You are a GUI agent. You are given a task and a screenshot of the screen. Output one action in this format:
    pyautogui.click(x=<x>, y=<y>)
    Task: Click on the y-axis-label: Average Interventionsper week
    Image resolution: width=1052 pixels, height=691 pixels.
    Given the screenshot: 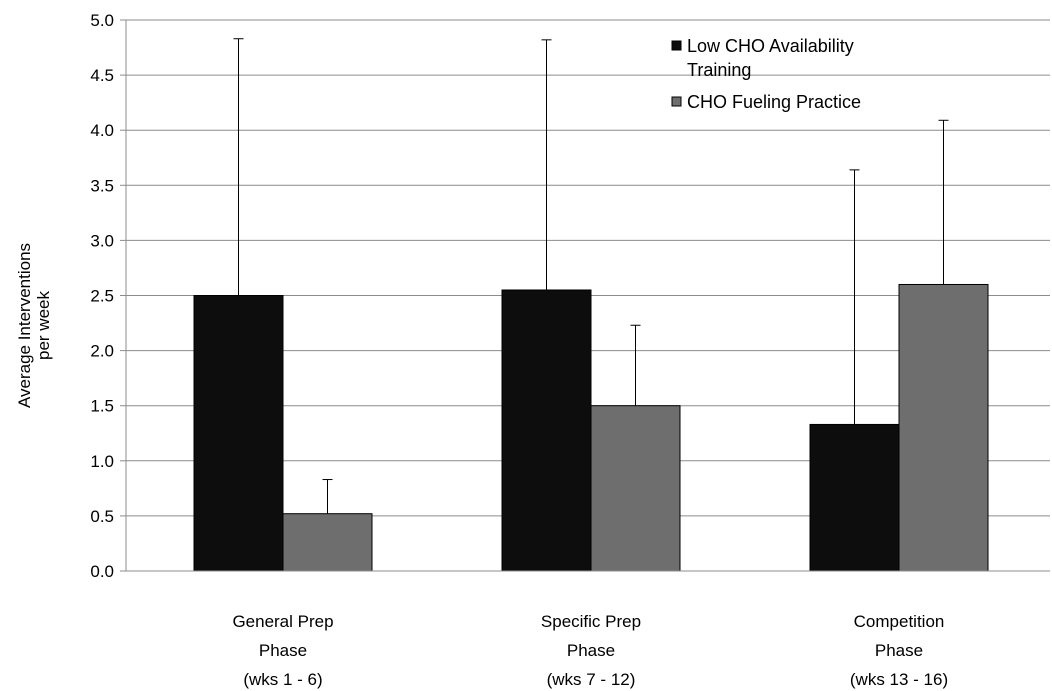 What is the action you would take?
    pyautogui.click(x=34, y=325)
    